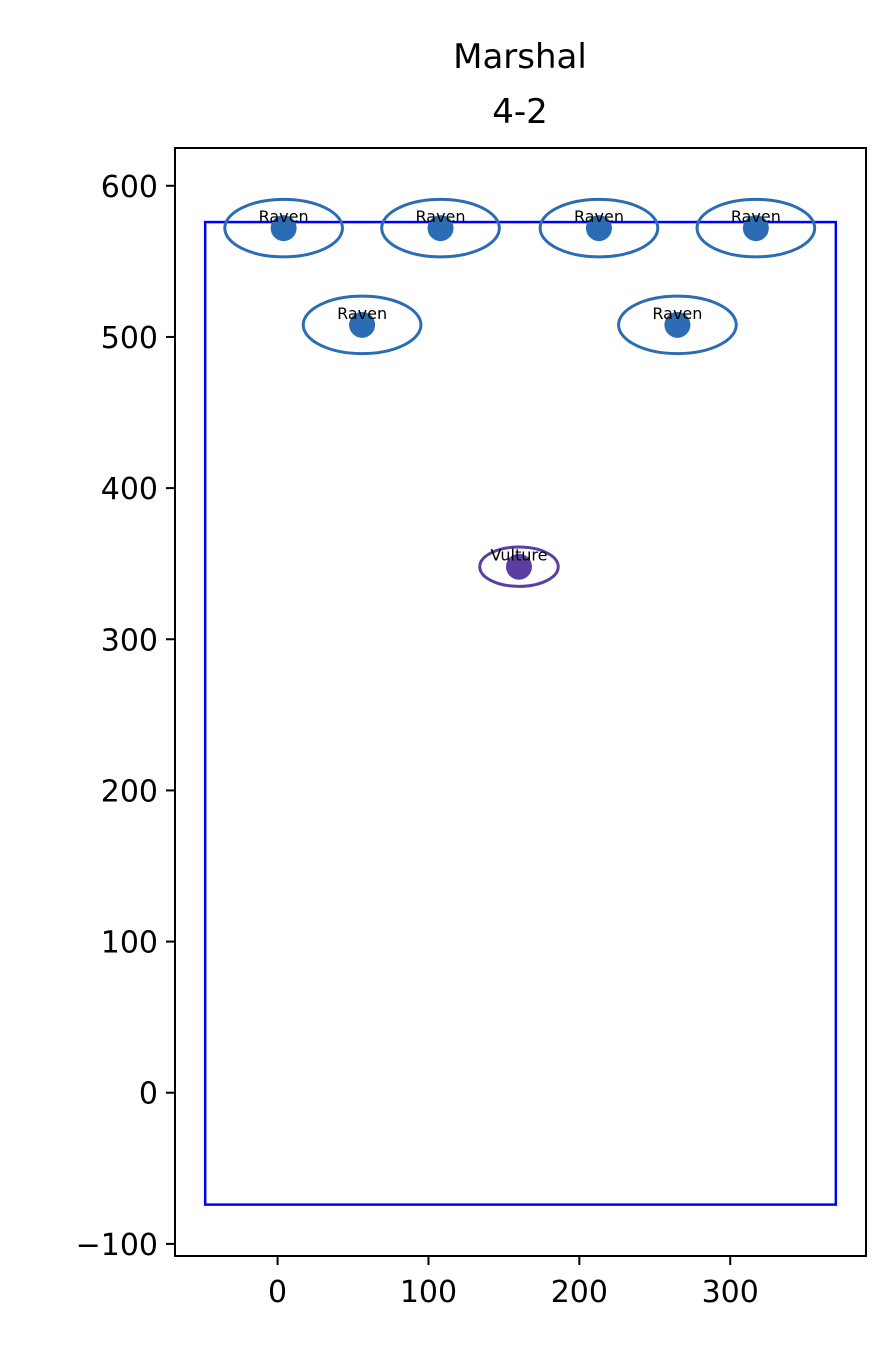 This screenshot has width=895, height=1358. Describe the element at coordinates (129, 489) in the screenshot. I see `y-tick-label: 400` at that location.